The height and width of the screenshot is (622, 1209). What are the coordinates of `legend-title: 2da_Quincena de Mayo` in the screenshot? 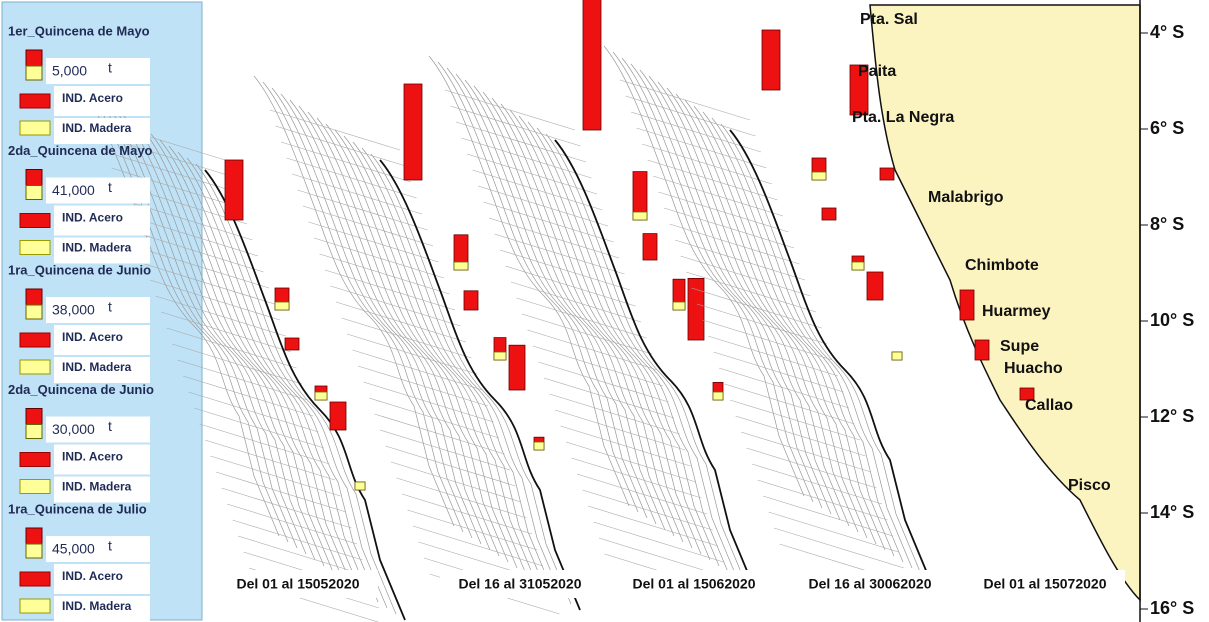 It's located at (80, 150).